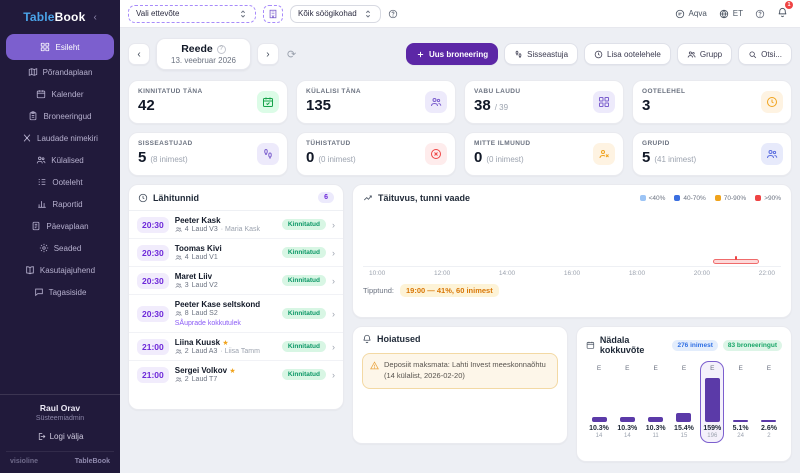  I want to click on stat-sub: (41 inimest), so click(675, 159).